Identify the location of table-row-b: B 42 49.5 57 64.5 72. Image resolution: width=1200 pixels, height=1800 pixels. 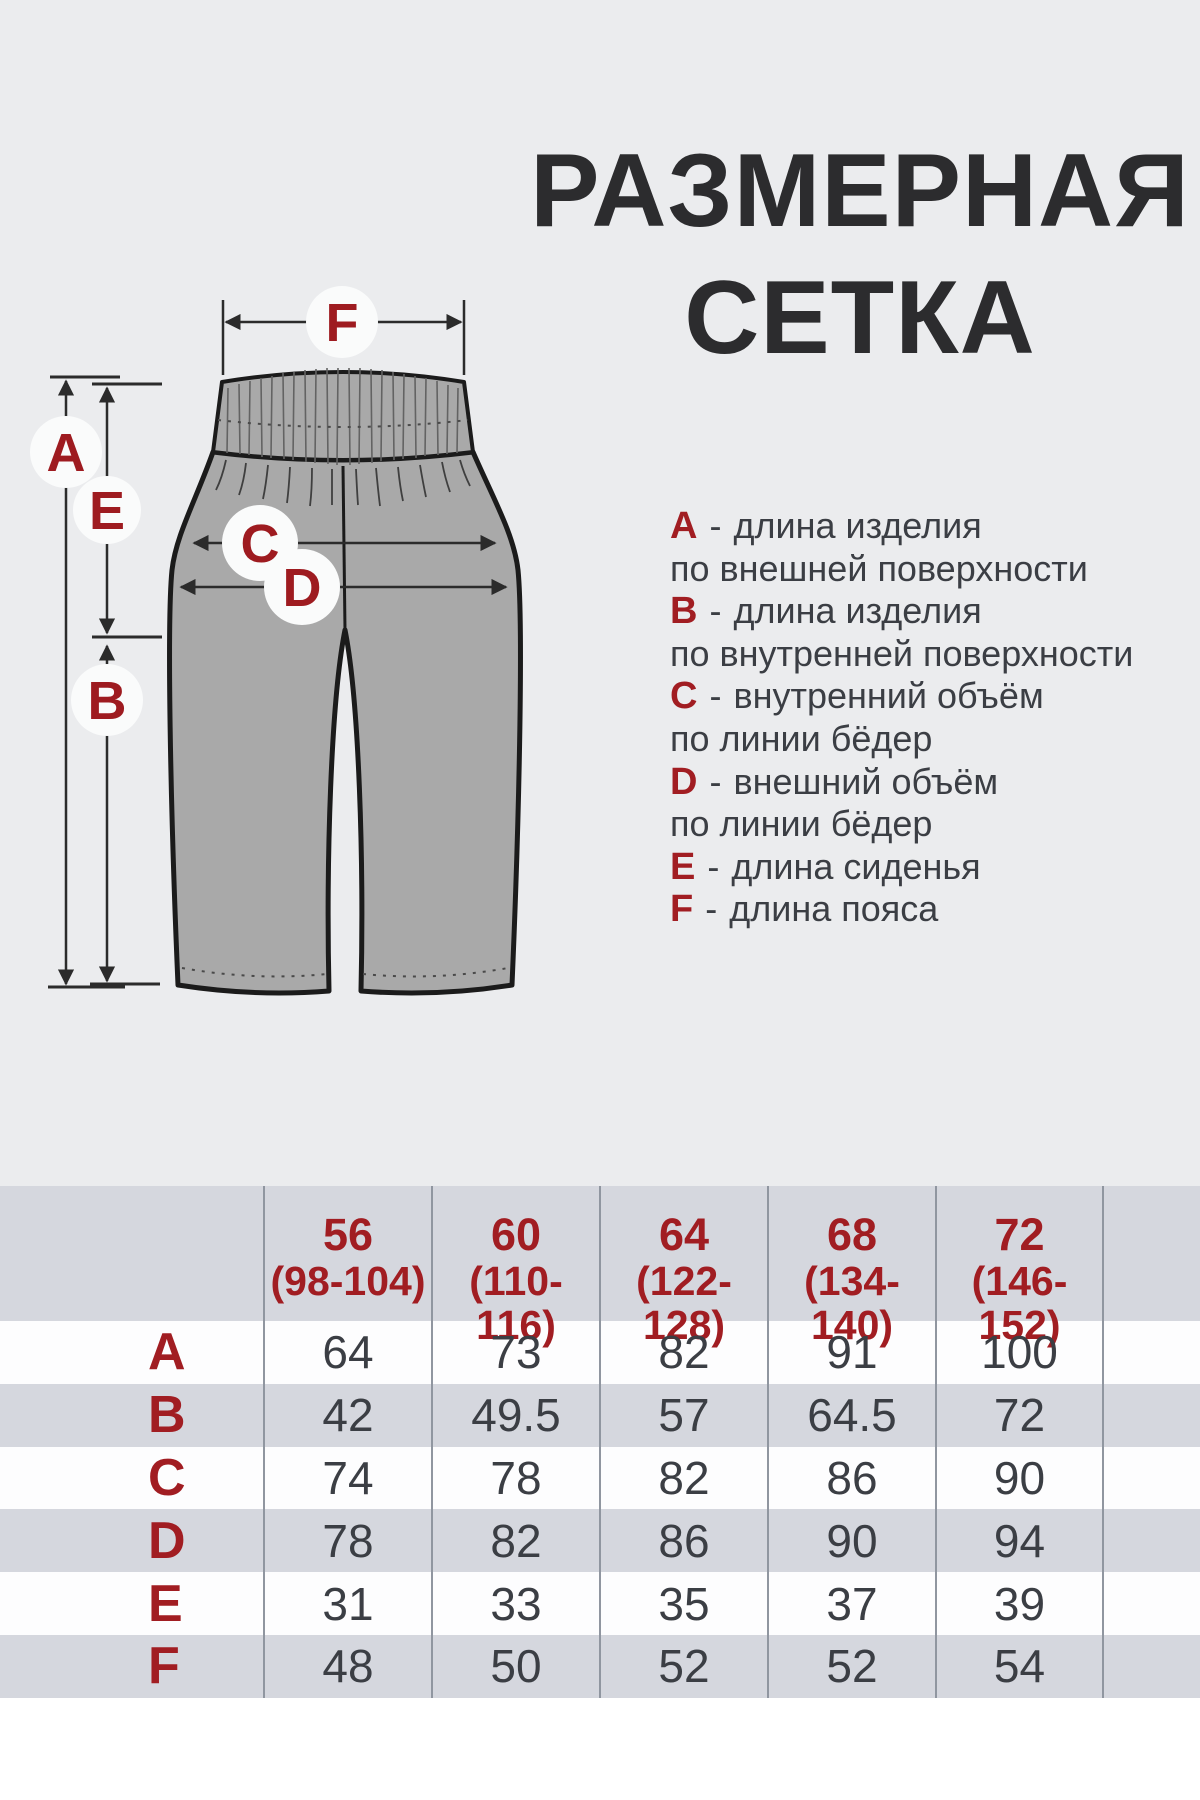
(600, 1415).